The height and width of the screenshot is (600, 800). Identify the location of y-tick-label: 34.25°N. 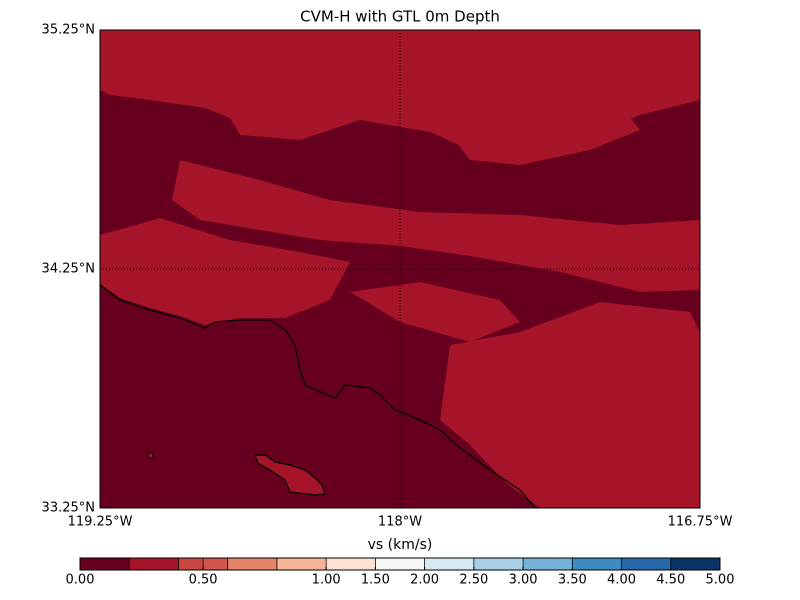
(68, 269).